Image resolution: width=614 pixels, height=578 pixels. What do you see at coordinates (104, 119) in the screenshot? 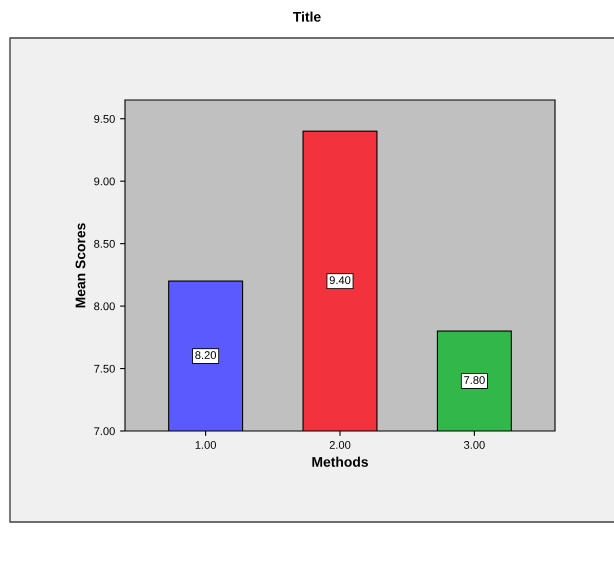
I see `y-tick-label: 9.50` at bounding box center [104, 119].